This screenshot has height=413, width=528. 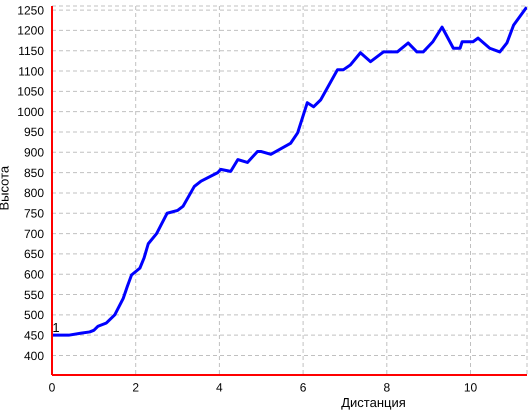 I want to click on y-tick-label: 1250, so click(x=30, y=10).